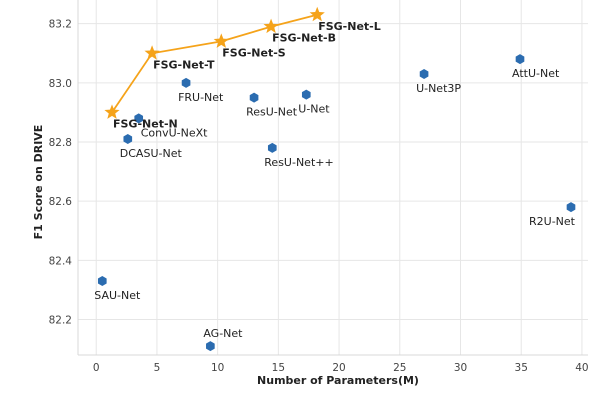 The width and height of the screenshot is (590, 418). Describe the element at coordinates (338, 380) in the screenshot. I see `x-axis-title: Number of Parameters(M)` at that location.